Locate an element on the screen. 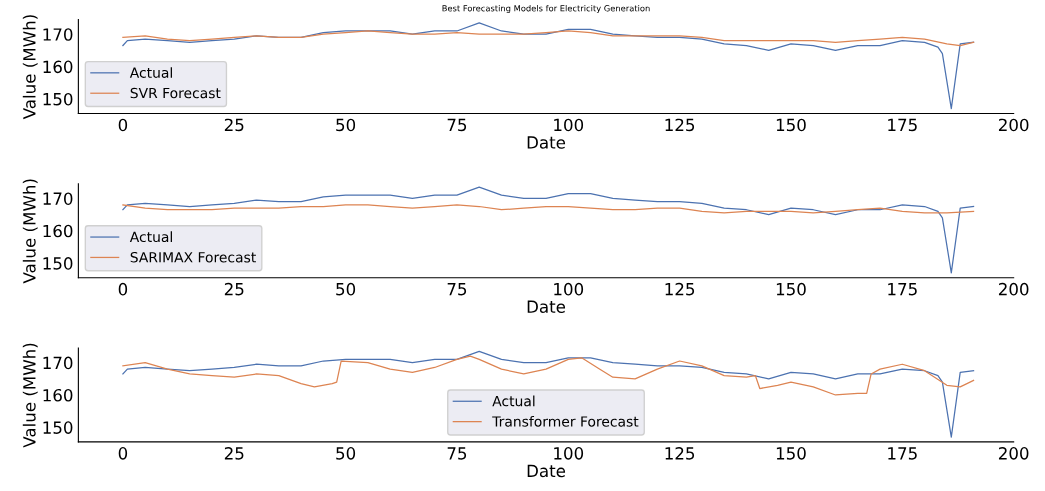  legend-label: SARIMAX Forecast is located at coordinates (193, 257).